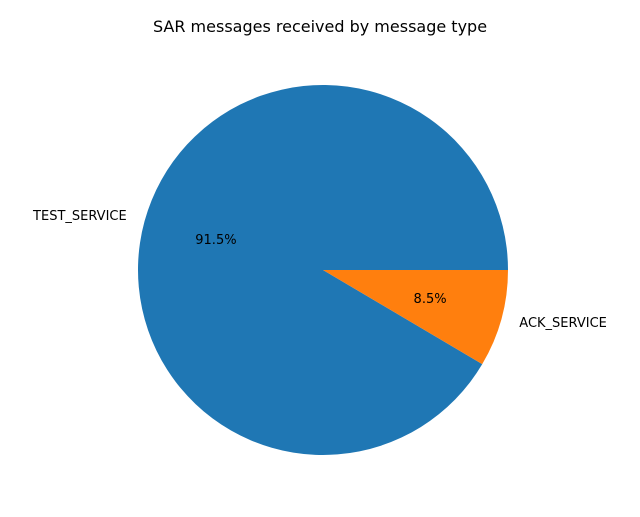 The image size is (640, 517). What do you see at coordinates (415, 317) in the screenshot?
I see `pie-slice-ack-service` at bounding box center [415, 317].